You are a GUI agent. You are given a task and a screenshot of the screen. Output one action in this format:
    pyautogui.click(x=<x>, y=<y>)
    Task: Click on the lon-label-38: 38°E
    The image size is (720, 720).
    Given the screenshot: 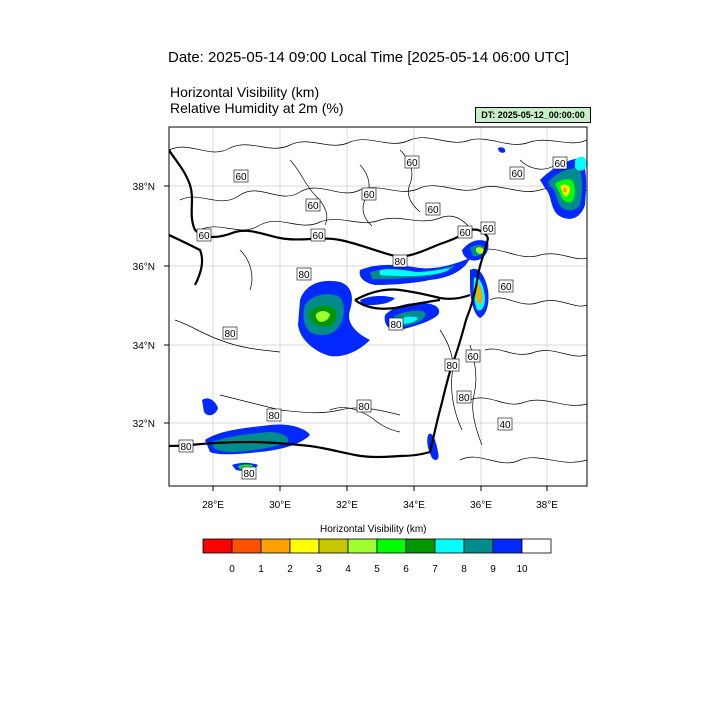 What is the action you would take?
    pyautogui.click(x=547, y=505)
    